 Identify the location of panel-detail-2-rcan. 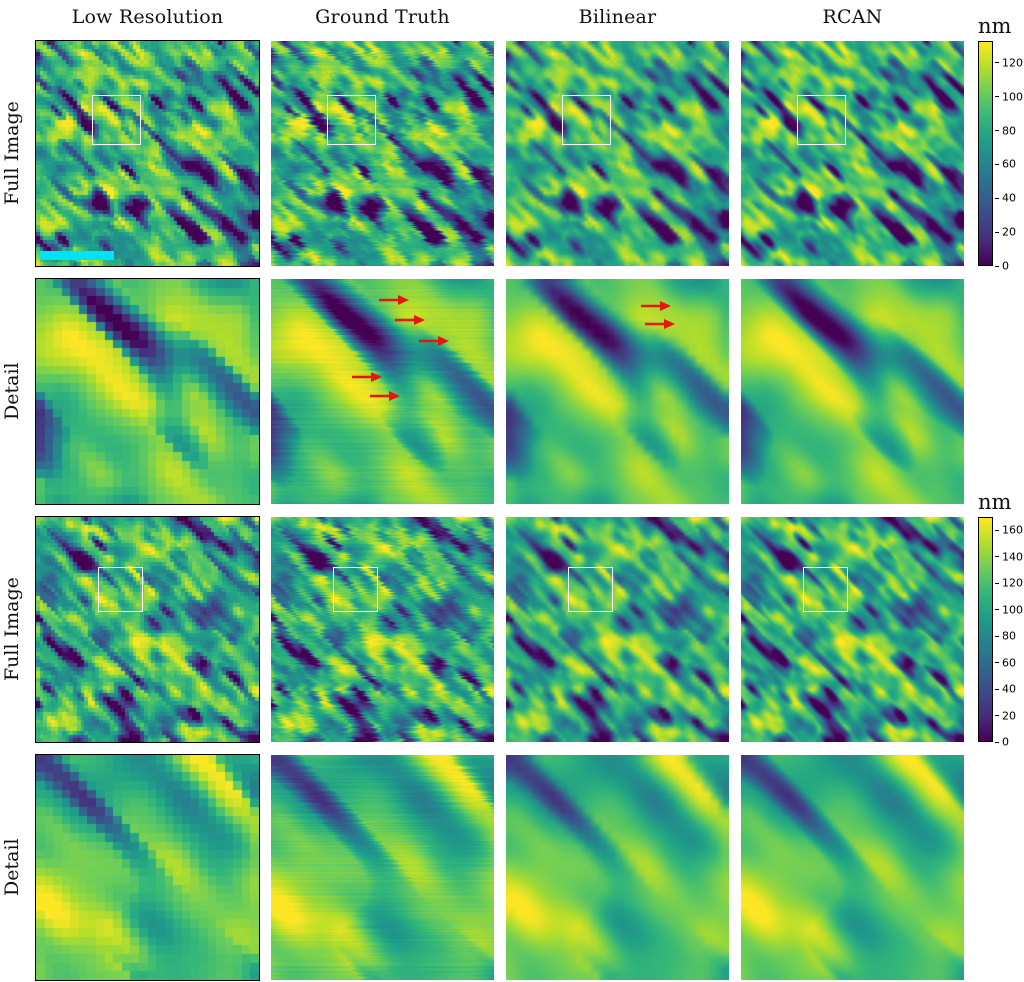
(852, 867).